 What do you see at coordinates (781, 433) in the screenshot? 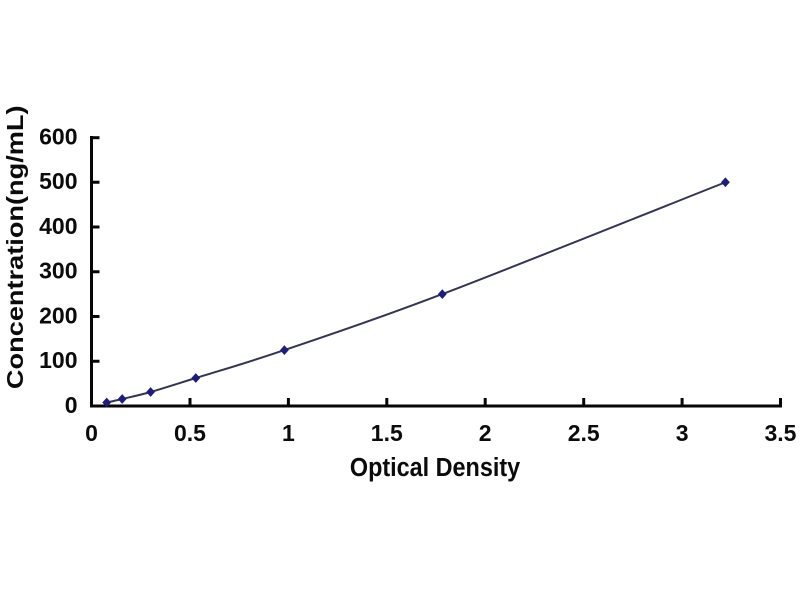
I see `svg-text: 3.5` at bounding box center [781, 433].